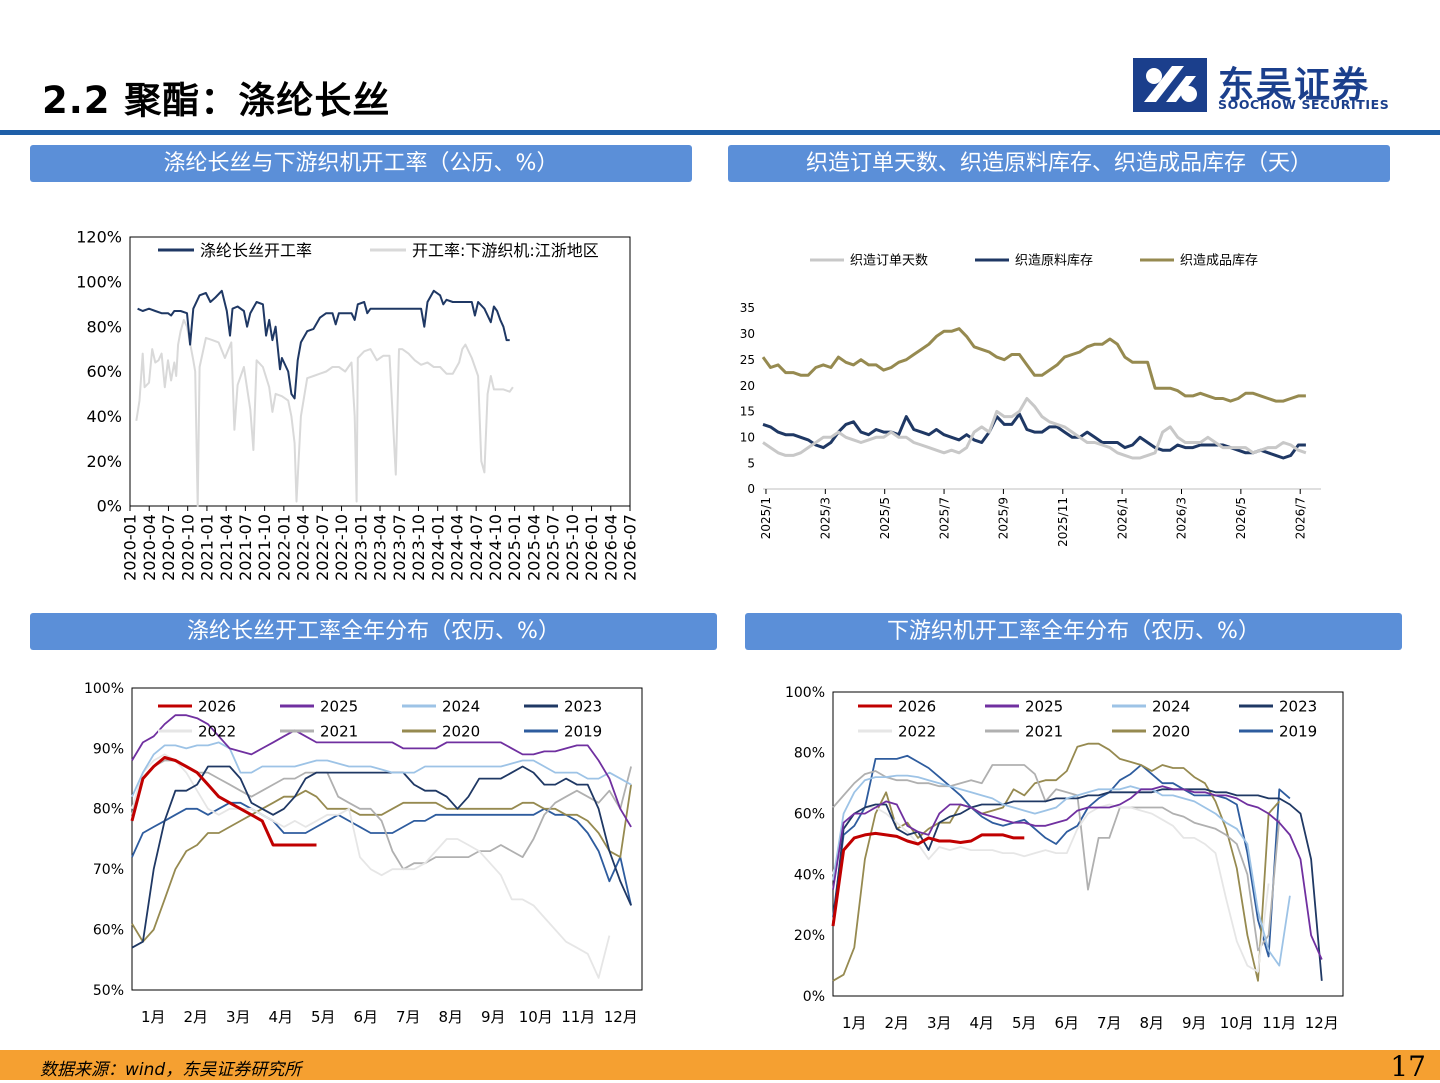  What do you see at coordinates (1298, 706) in the screenshot?
I see `legend-label-3: 2023` at bounding box center [1298, 706].